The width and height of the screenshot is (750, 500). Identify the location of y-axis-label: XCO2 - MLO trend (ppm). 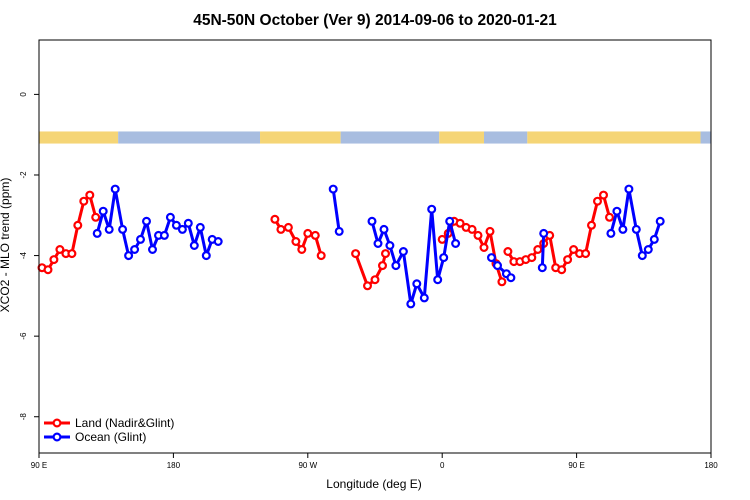
(6, 245).